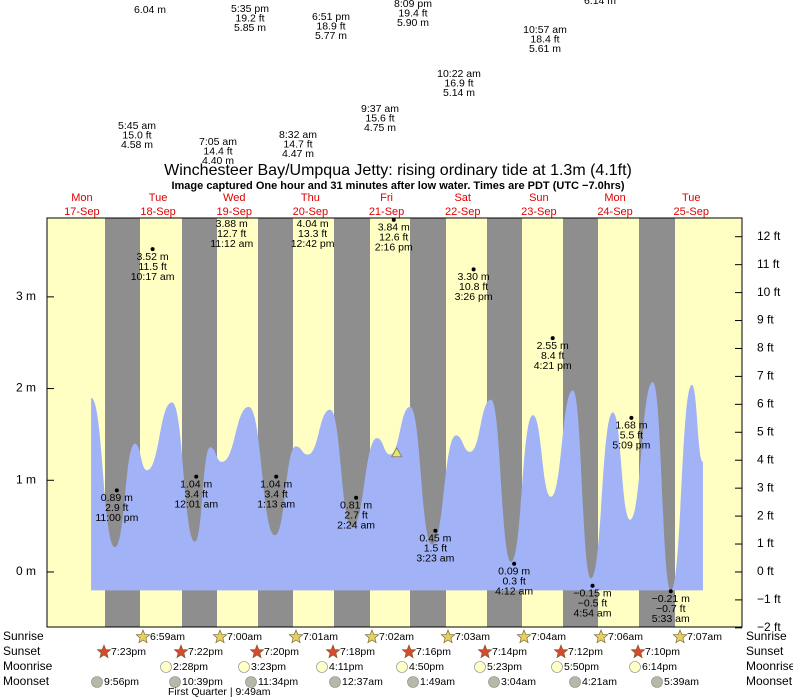 The width and height of the screenshot is (793, 700). What do you see at coordinates (514, 592) in the screenshot?
I see `event-time: 4:12 am` at bounding box center [514, 592].